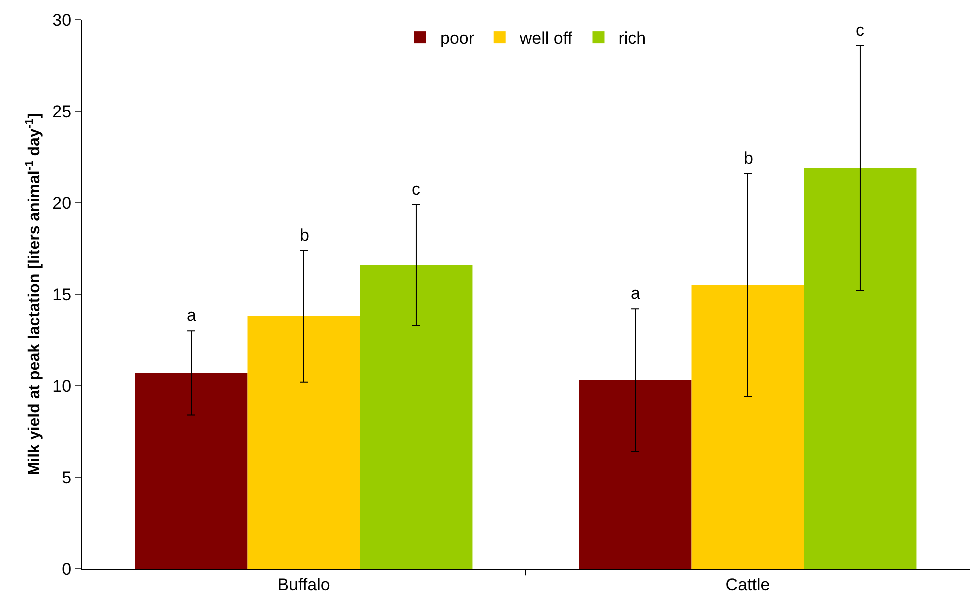 This screenshot has height=607, width=972. Describe the element at coordinates (748, 584) in the screenshot. I see `x-tick-label: Cattle` at that location.